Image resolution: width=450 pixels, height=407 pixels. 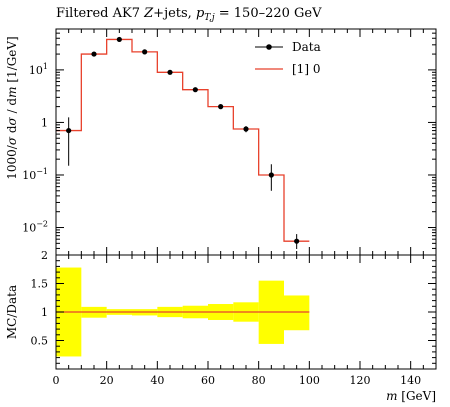 What do you see at coordinates (306, 47) in the screenshot?
I see `legend-data-label: Data` at bounding box center [306, 47].